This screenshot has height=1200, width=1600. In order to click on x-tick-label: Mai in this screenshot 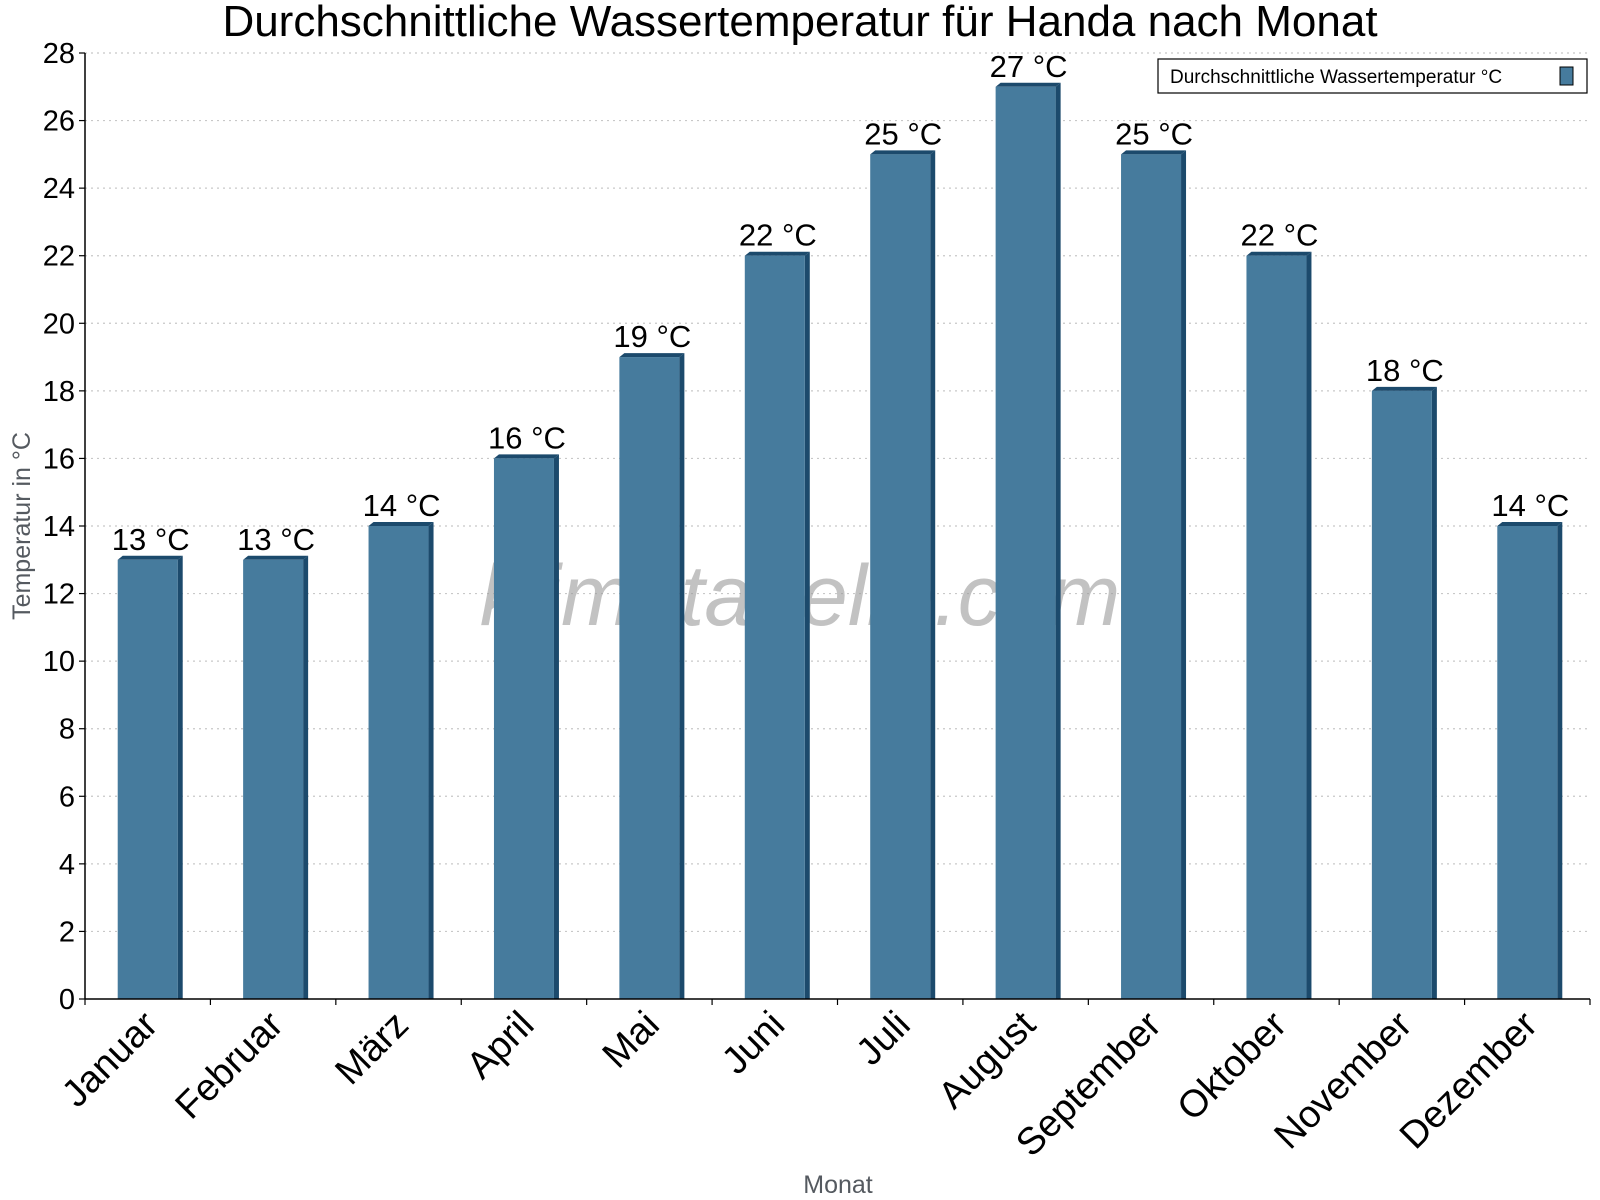, I will do `click(631, 1040)`.